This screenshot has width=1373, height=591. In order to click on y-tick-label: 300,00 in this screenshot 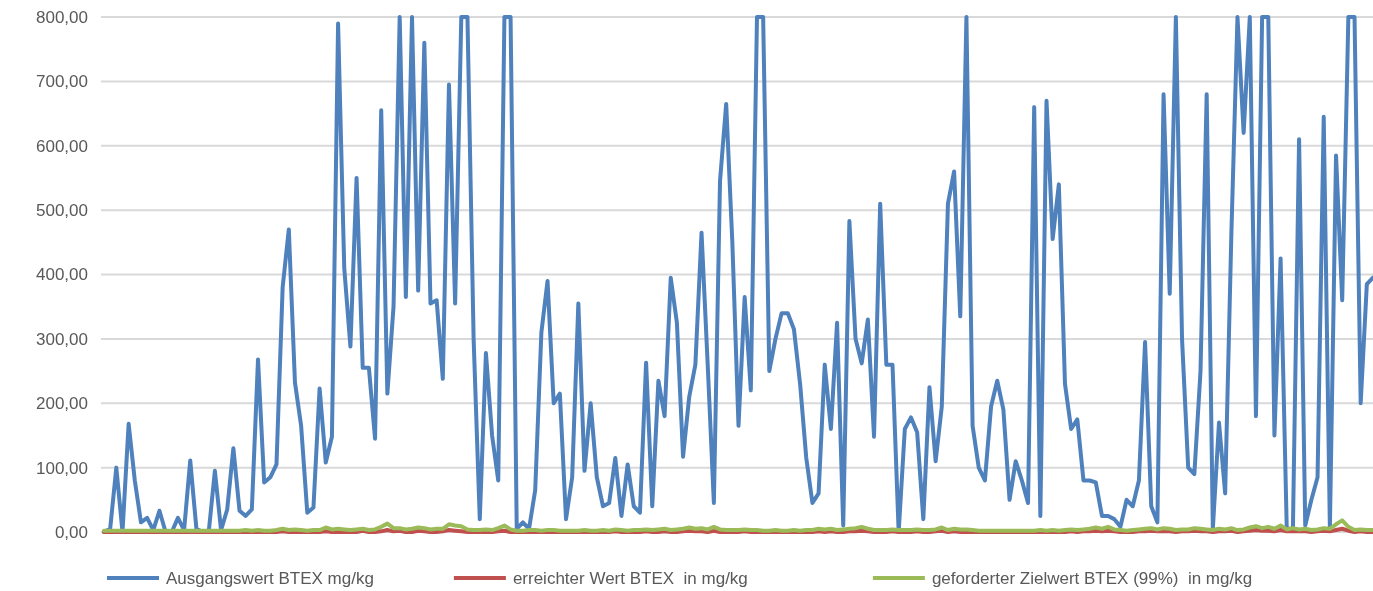, I will do `click(62, 339)`.